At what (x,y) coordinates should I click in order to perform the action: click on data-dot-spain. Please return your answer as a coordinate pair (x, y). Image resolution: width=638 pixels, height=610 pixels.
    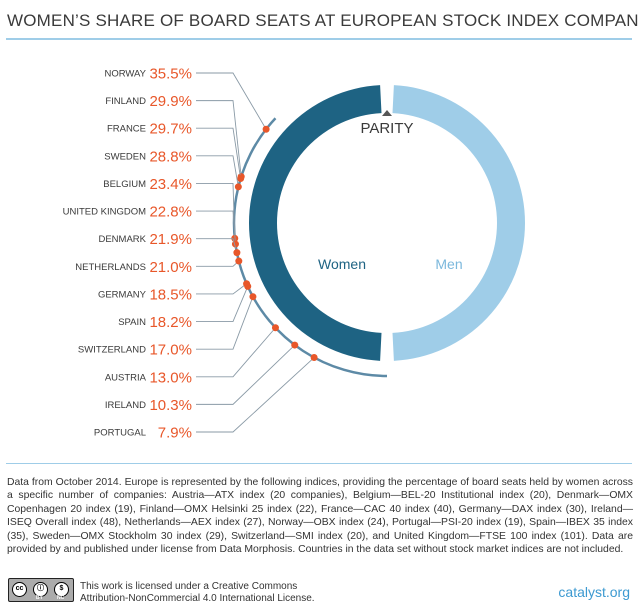
    Looking at the image, I should click on (248, 286).